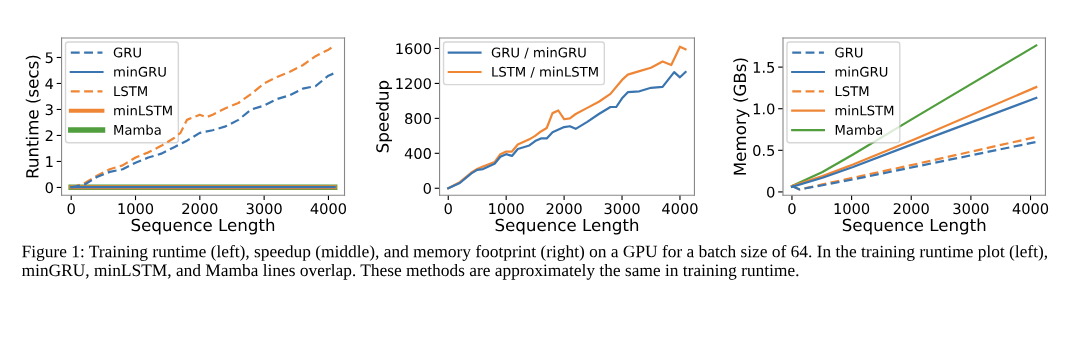 This screenshot has width=1080, height=355. What do you see at coordinates (413, 84) in the screenshot?
I see `y-tick-label: 1200` at bounding box center [413, 84].